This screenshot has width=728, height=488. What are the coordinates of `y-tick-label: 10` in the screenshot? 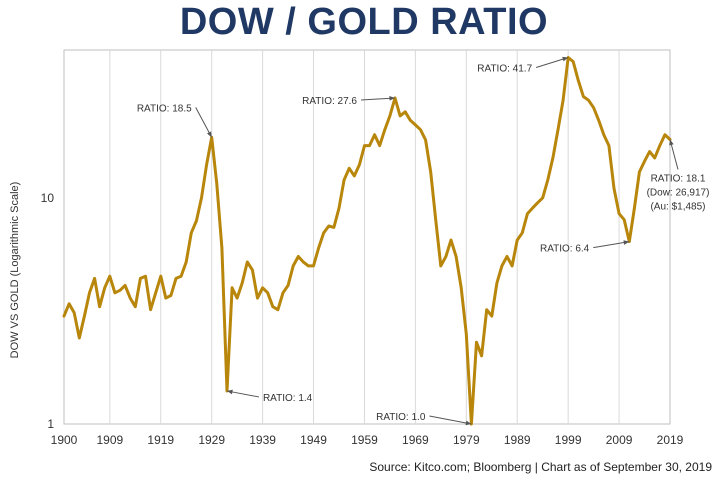 It's located at (48, 198).